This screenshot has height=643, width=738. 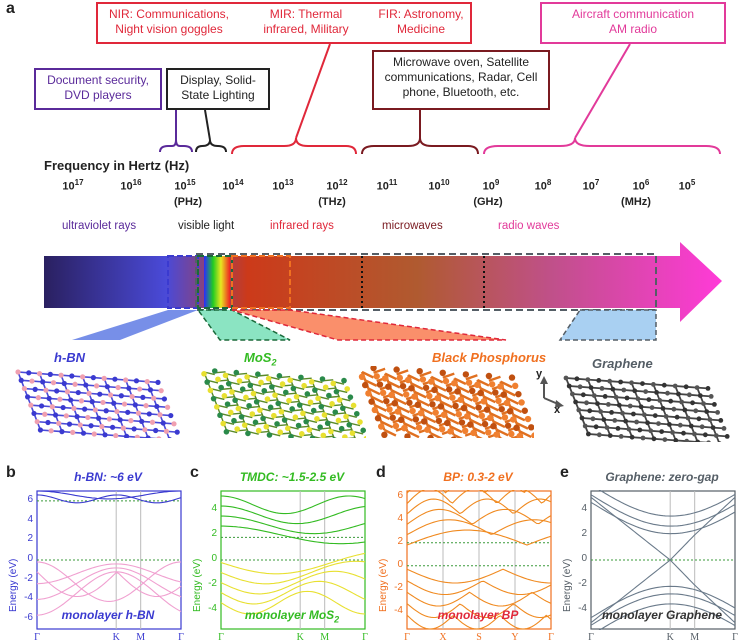 What do you see at coordinates (108, 477) in the screenshot?
I see `plot-title: h-BN: ~6 eV` at bounding box center [108, 477].